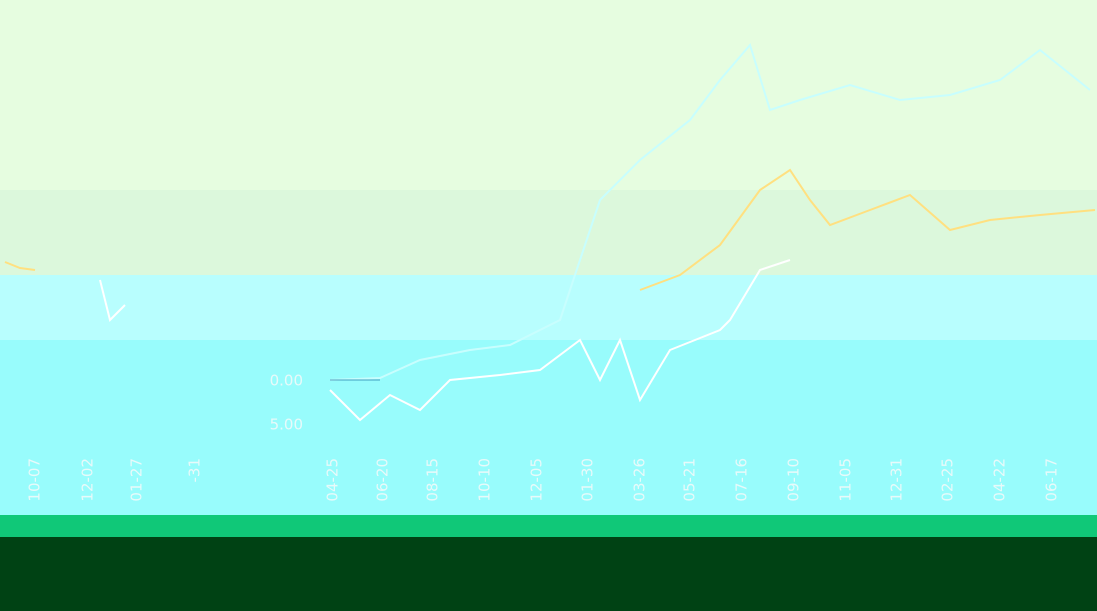 The image size is (1097, 611). I want to click on x-tick-label: 06-20, so click(383, 480).